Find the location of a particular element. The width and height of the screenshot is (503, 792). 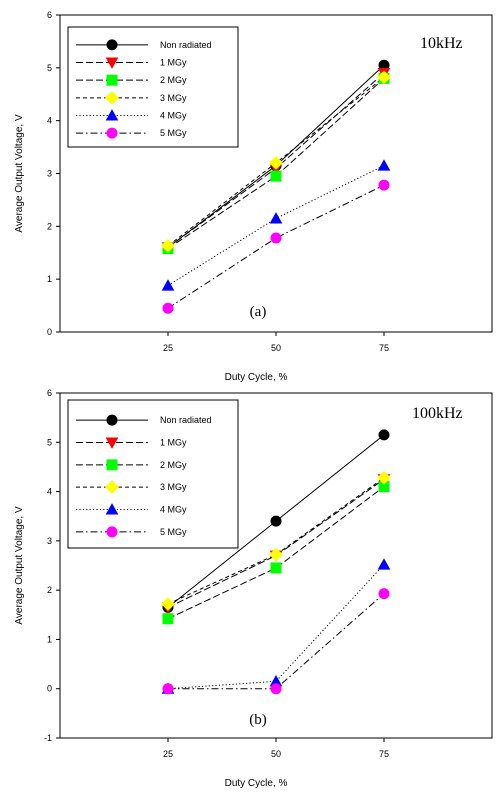

panel-label: (a) is located at coordinates (258, 312).